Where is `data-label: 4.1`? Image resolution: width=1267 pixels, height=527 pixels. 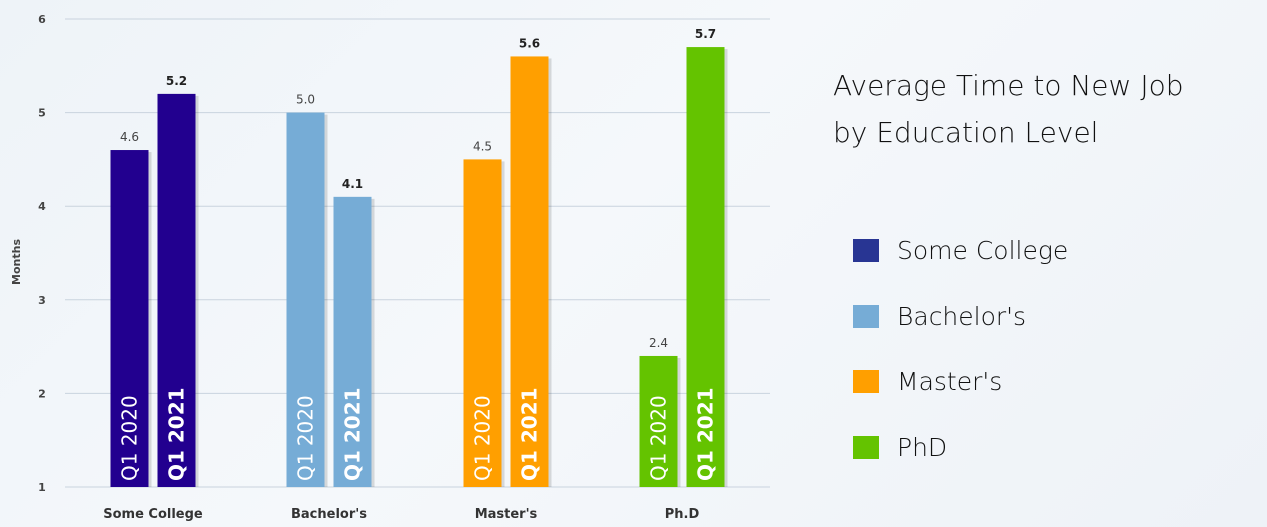 data-label: 4.1 is located at coordinates (352, 184).